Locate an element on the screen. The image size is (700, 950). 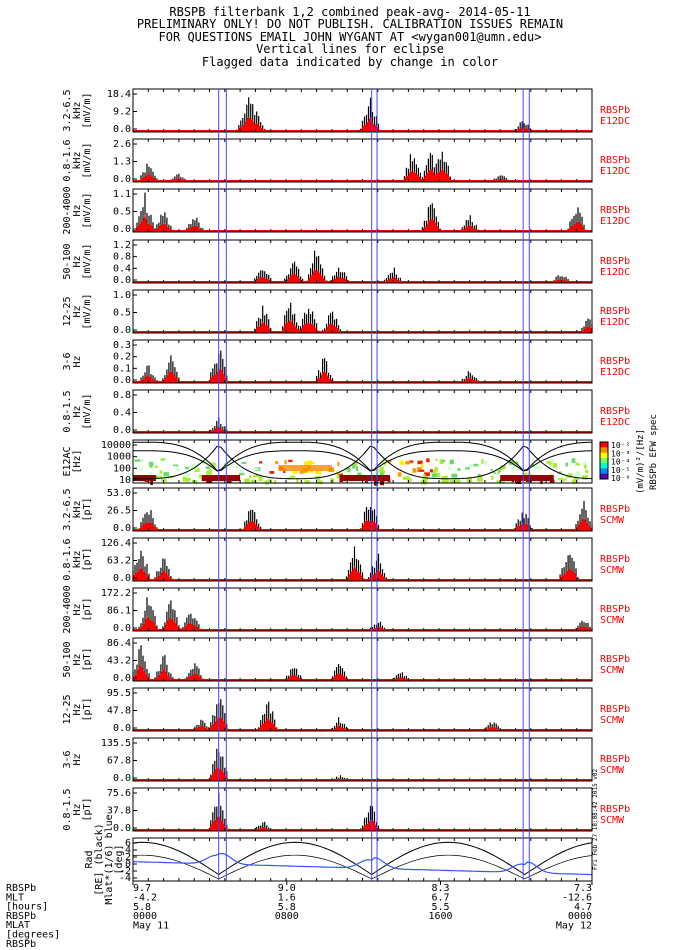
orbit-row-label: [degrees] is located at coordinates (33, 935).